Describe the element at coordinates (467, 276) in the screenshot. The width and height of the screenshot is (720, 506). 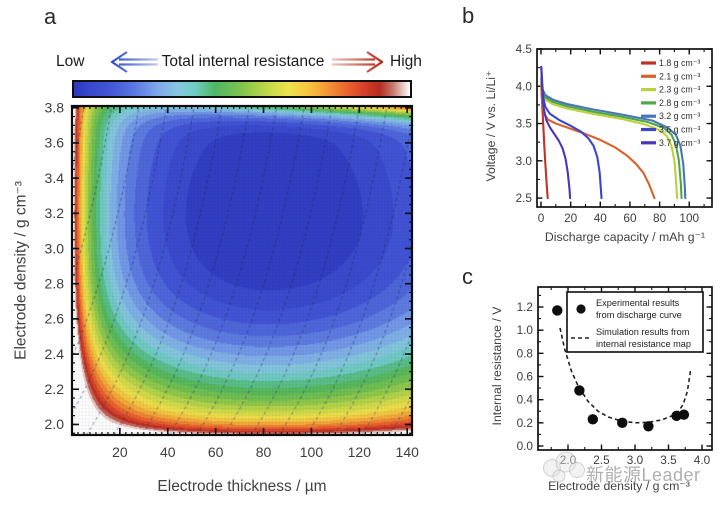
I see `panel-c-label: c` at that location.